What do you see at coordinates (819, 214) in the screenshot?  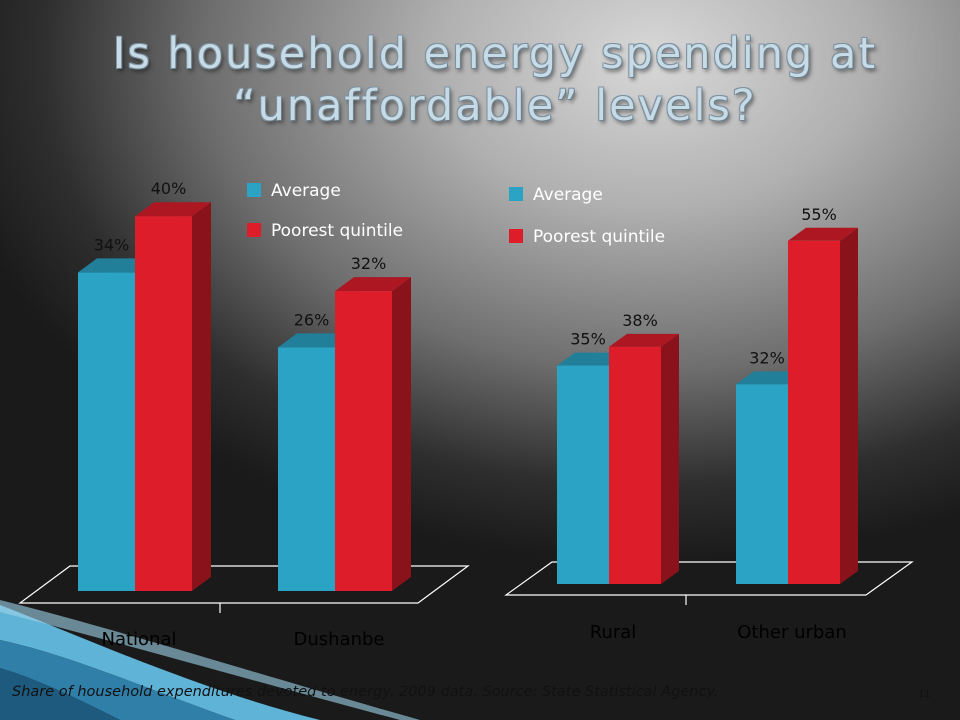 I see `data-label-poorest-quintile-other-urban: 55%` at bounding box center [819, 214].